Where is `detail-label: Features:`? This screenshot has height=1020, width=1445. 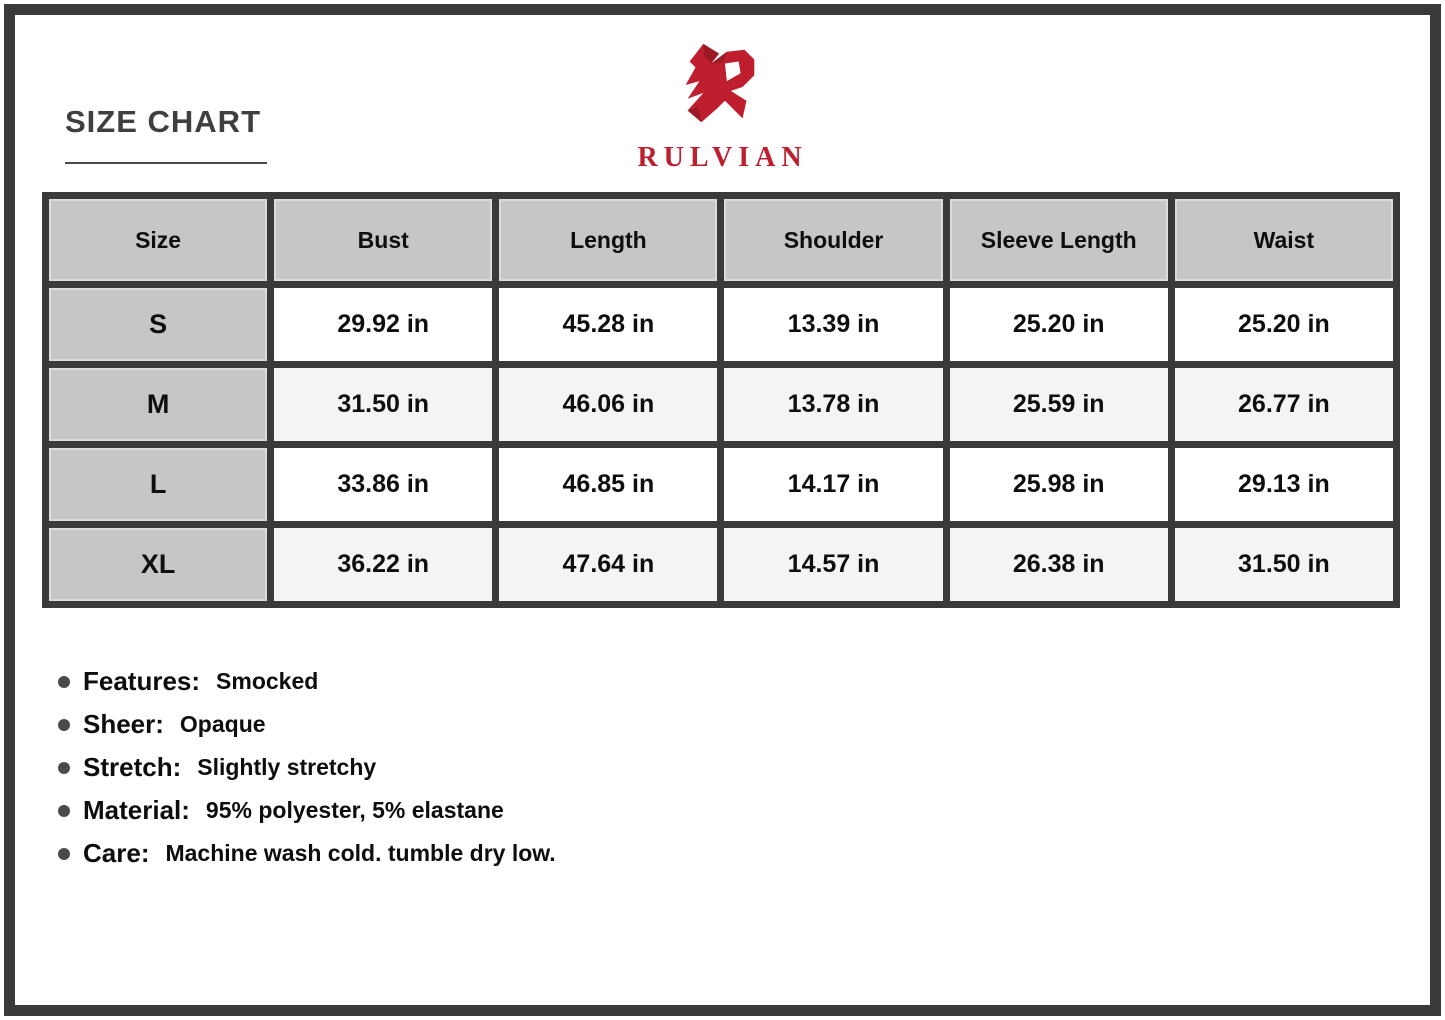
detail-label: Features: is located at coordinates (142, 681).